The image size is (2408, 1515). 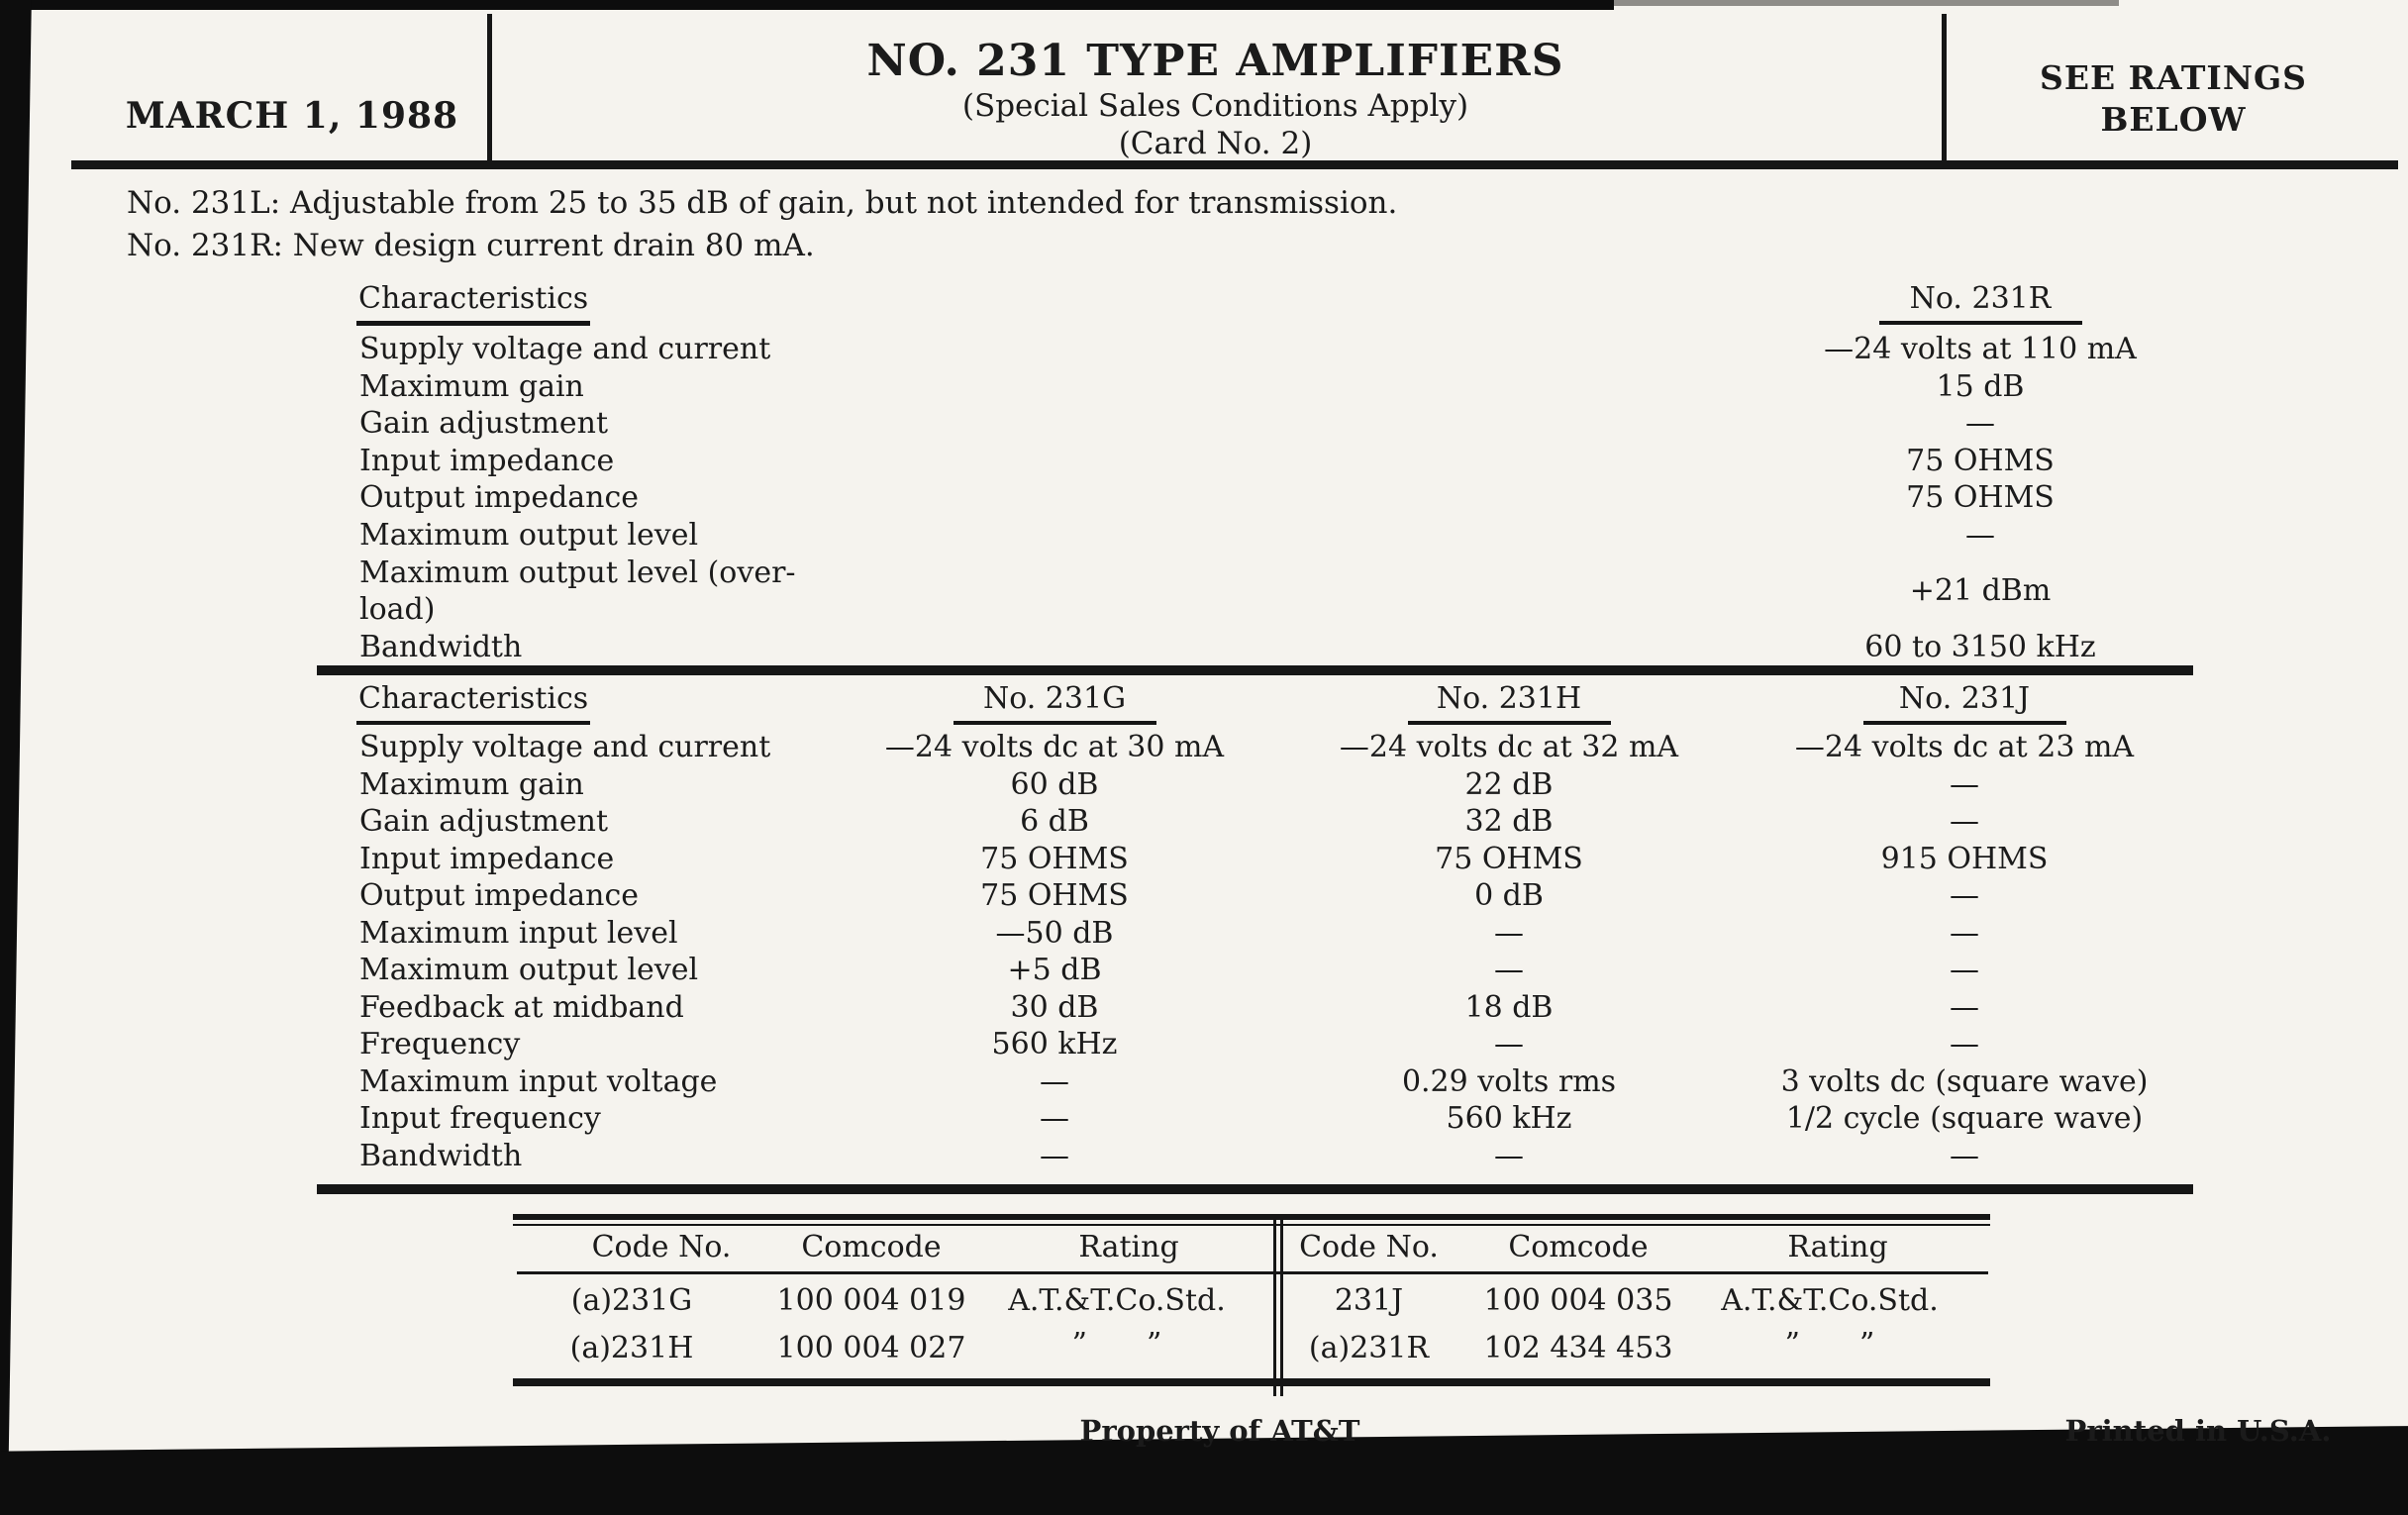 What do you see at coordinates (1204, 858) in the screenshot?
I see `table-row: Input impedance 75 OHMS 75 OHMS 915 OHMS` at bounding box center [1204, 858].